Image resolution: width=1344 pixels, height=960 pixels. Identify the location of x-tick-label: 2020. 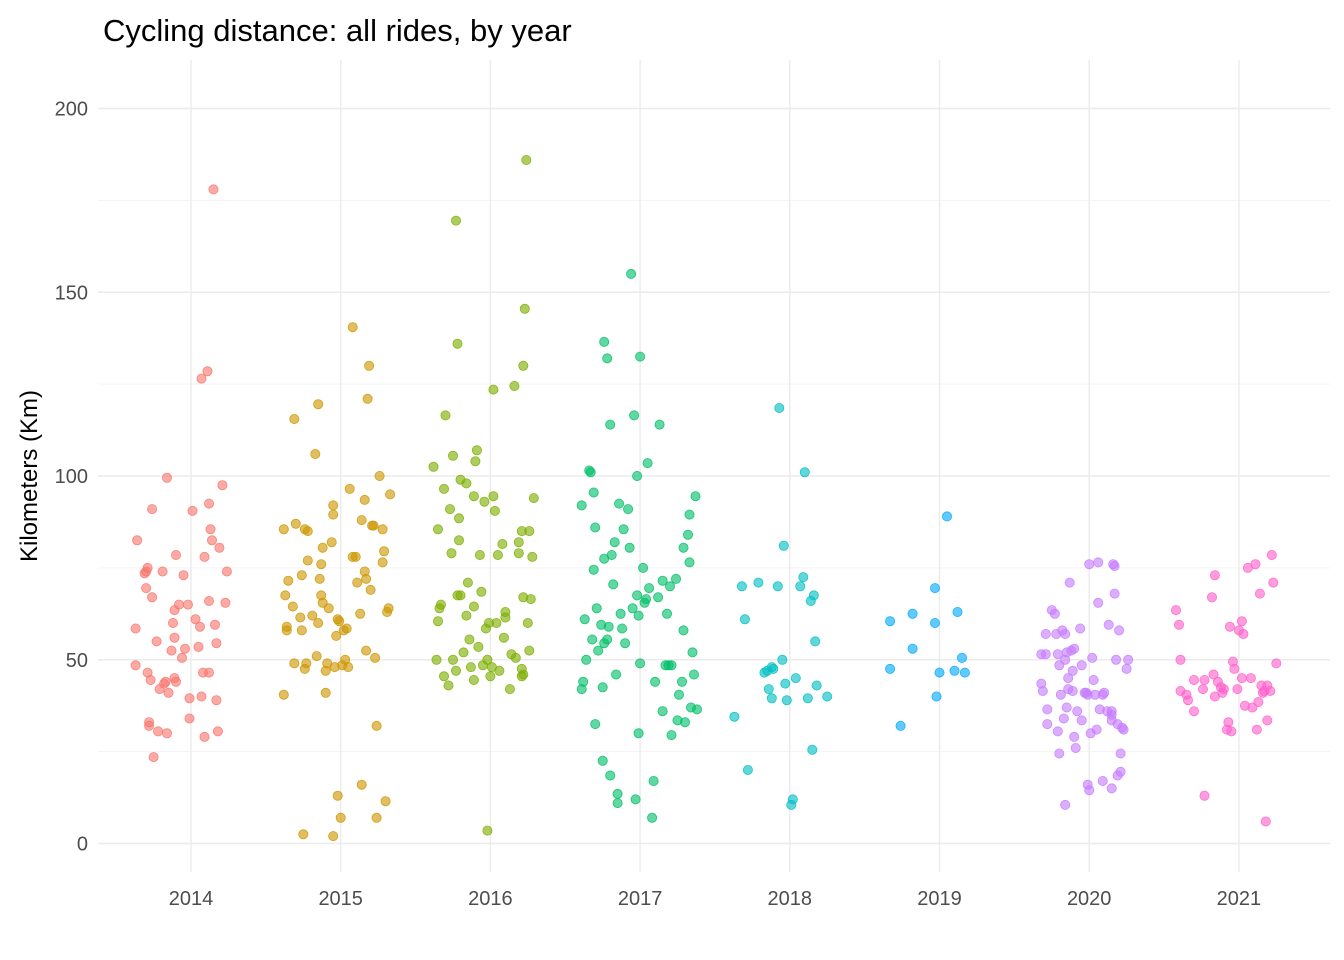
(1089, 899).